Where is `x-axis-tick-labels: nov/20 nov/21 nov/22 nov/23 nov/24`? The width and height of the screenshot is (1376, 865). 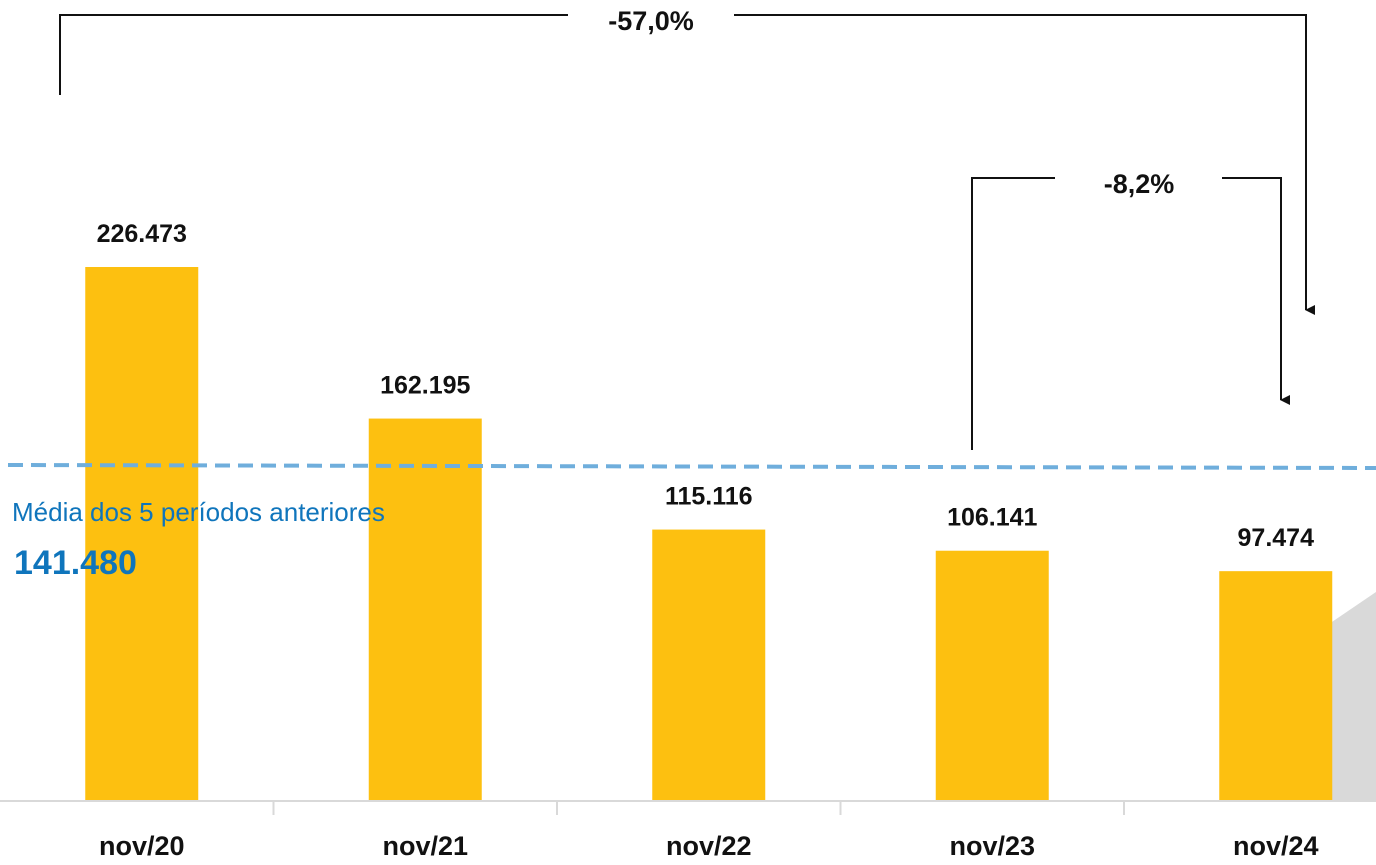
x-axis-tick-labels: nov/20 nov/21 nov/22 nov/23 nov/24 is located at coordinates (709, 846).